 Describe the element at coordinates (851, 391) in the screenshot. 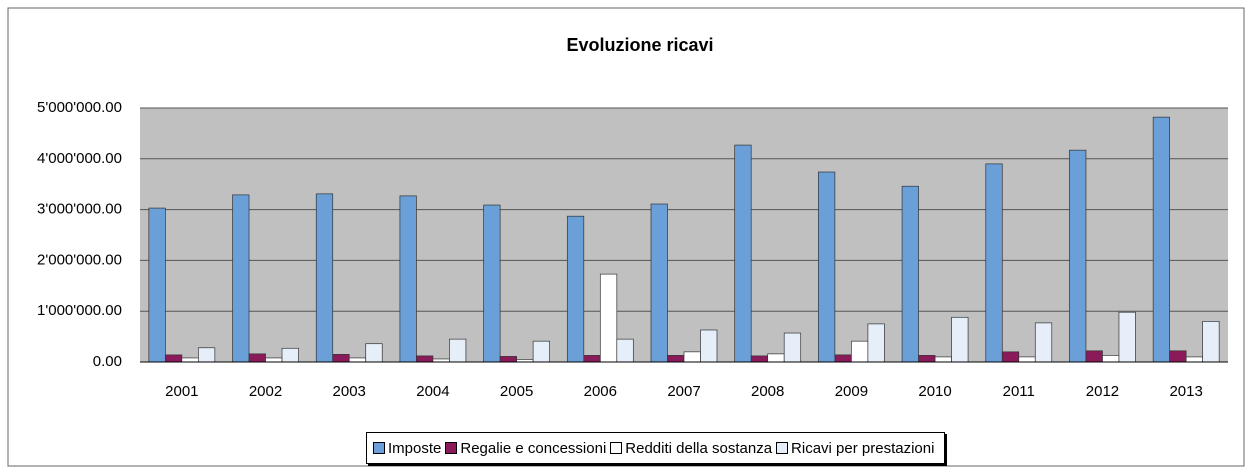

I see `x-tick-label: 2009` at that location.